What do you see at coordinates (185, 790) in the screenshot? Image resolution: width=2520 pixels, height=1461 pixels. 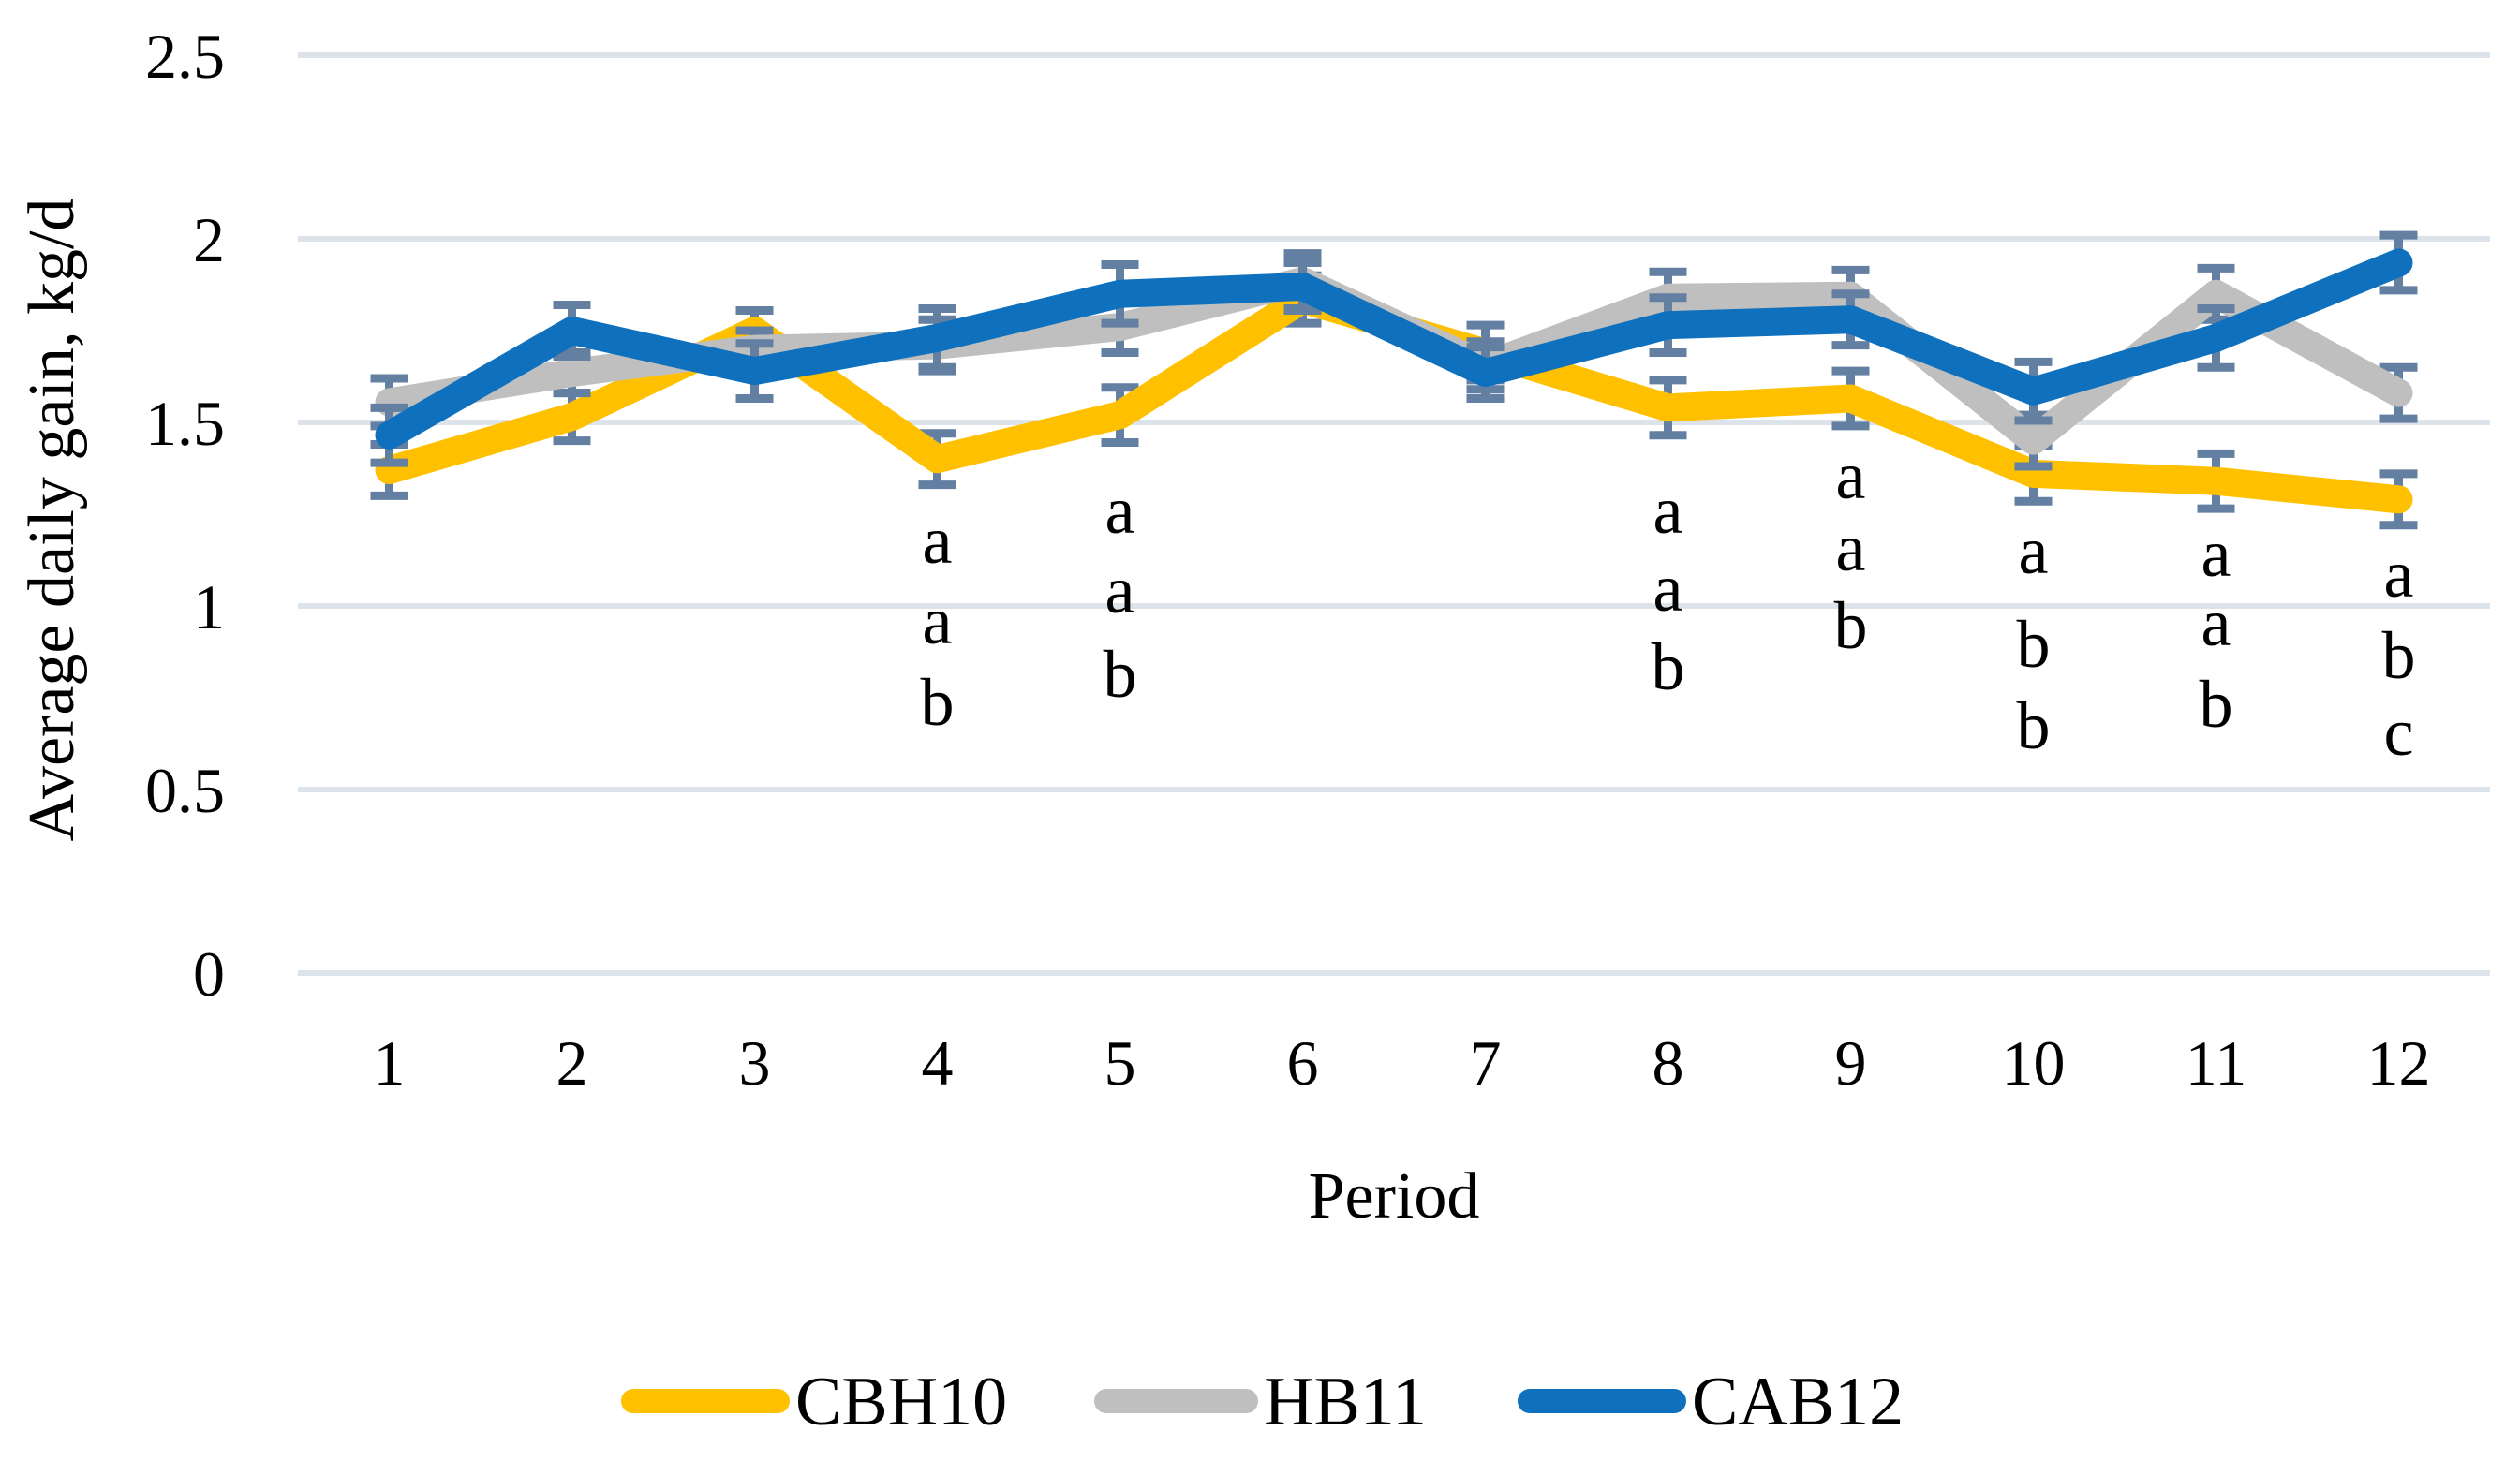 I see `y-tick-label: 0.5` at bounding box center [185, 790].